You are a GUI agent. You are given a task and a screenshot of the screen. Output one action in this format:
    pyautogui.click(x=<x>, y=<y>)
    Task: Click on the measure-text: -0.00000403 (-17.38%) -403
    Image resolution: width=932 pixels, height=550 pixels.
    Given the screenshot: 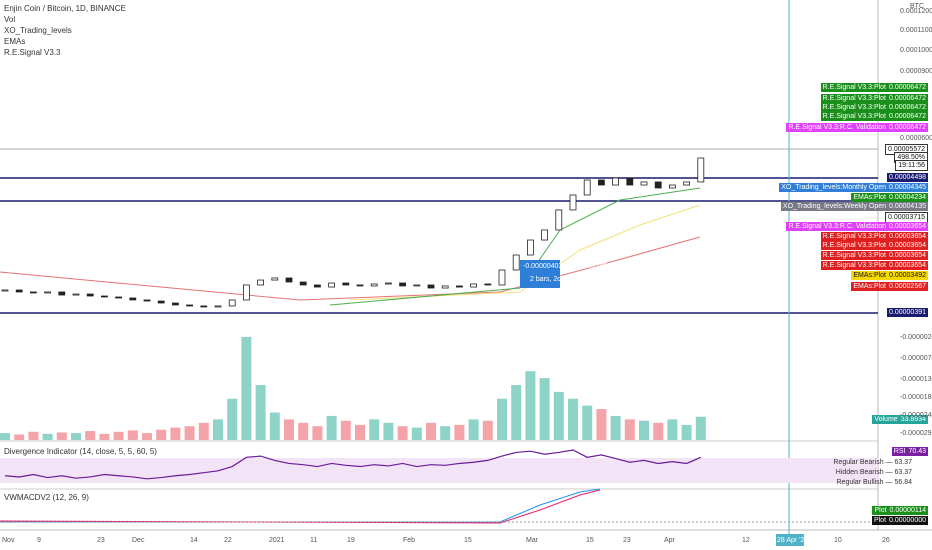 What is the action you would take?
    pyautogui.click(x=567, y=266)
    